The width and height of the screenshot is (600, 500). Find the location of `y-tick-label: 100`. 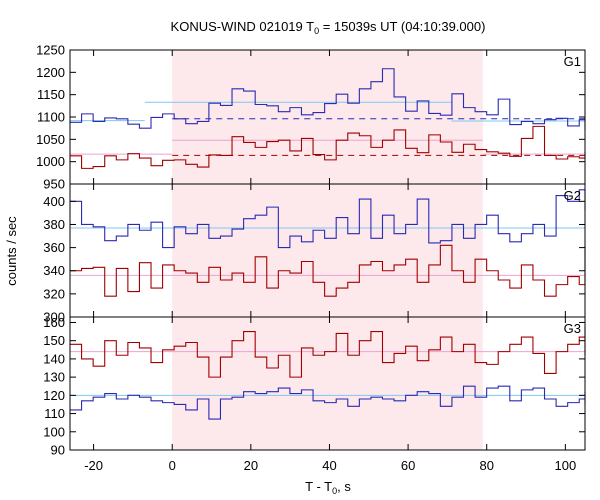

y-tick-label: 100 is located at coordinates (54, 431).